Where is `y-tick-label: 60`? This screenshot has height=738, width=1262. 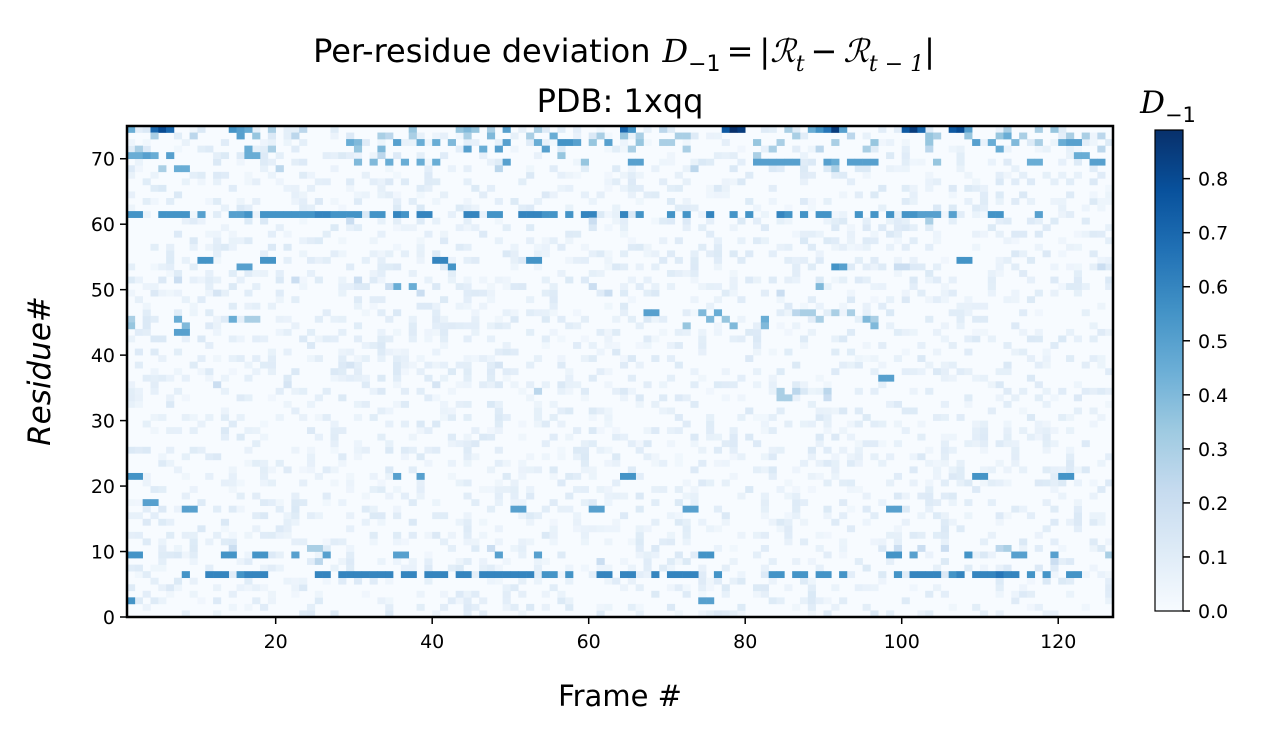
y-tick-label: 60 is located at coordinates (103, 225).